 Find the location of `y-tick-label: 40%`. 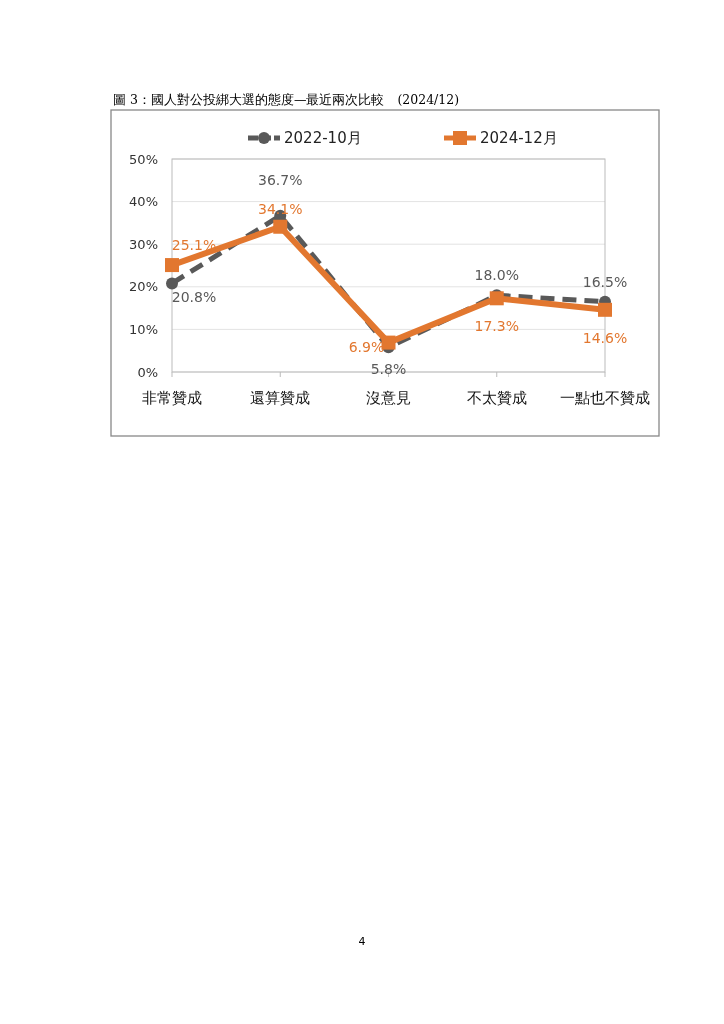

y-tick-label: 40% is located at coordinates (143, 202).